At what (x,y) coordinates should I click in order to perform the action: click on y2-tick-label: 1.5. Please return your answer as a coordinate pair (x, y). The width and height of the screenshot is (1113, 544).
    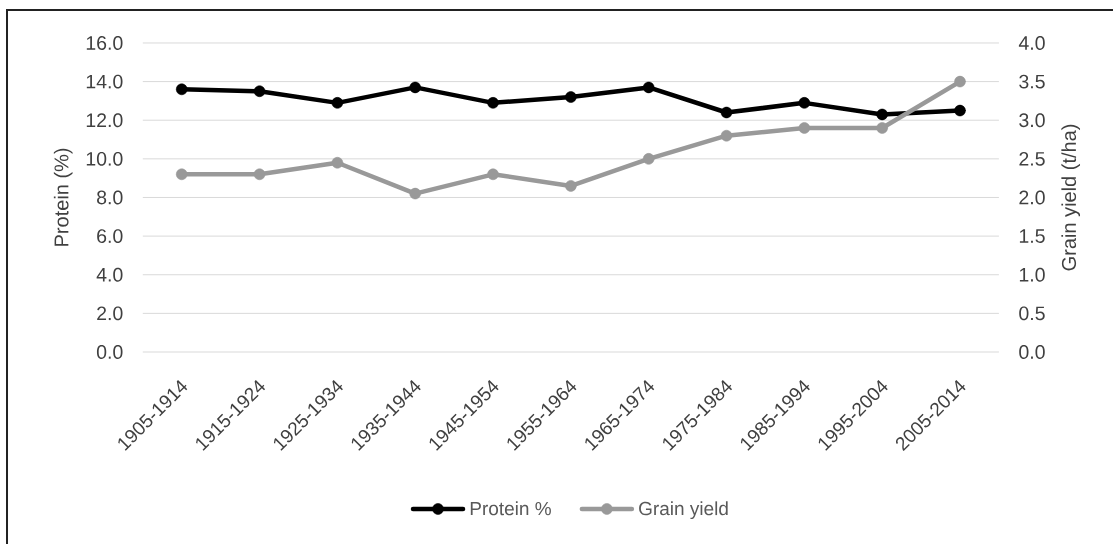
    Looking at the image, I should click on (1032, 236).